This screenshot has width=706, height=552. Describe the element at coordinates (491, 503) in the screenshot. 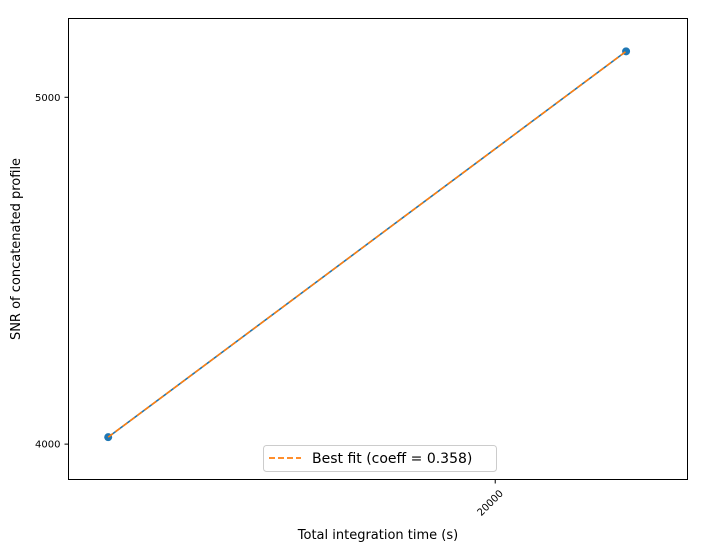

I see `x-tick-label: 20000` at that location.